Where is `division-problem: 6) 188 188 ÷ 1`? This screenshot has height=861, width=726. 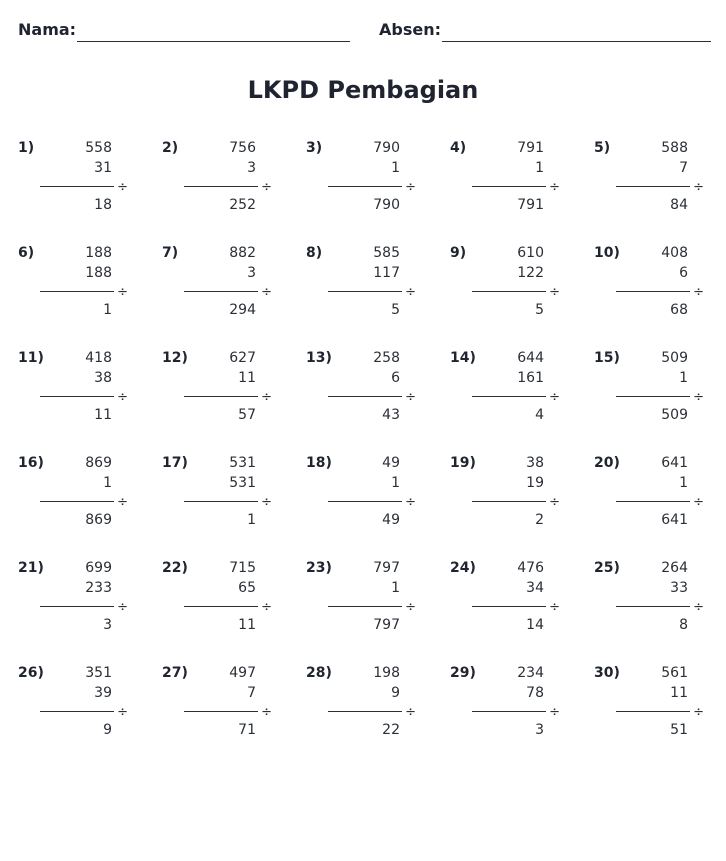 division-problem: 6) 188 188 ÷ 1 is located at coordinates (88, 290).